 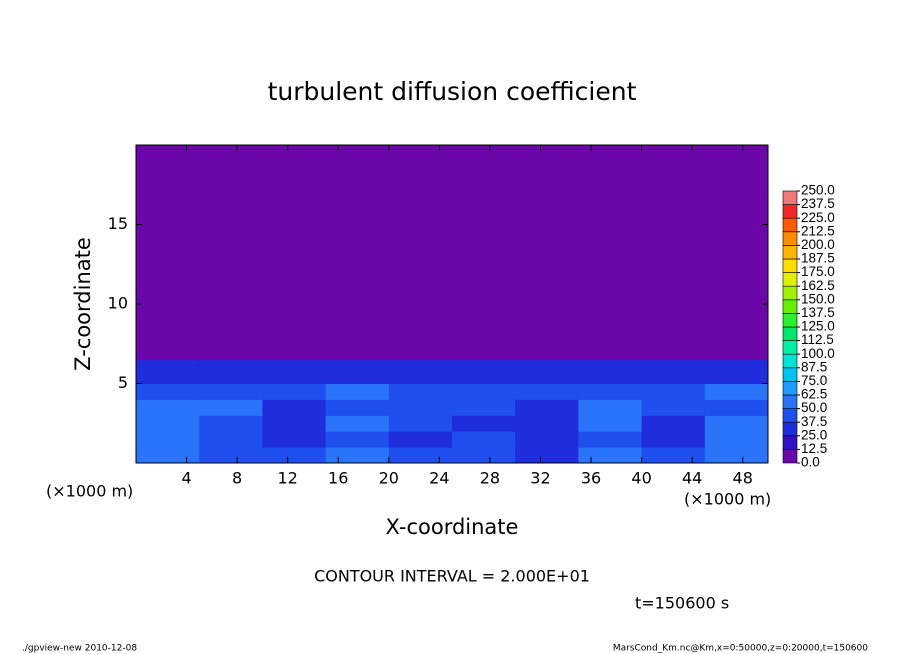 I want to click on x-tick-label: 28, so click(x=490, y=478).